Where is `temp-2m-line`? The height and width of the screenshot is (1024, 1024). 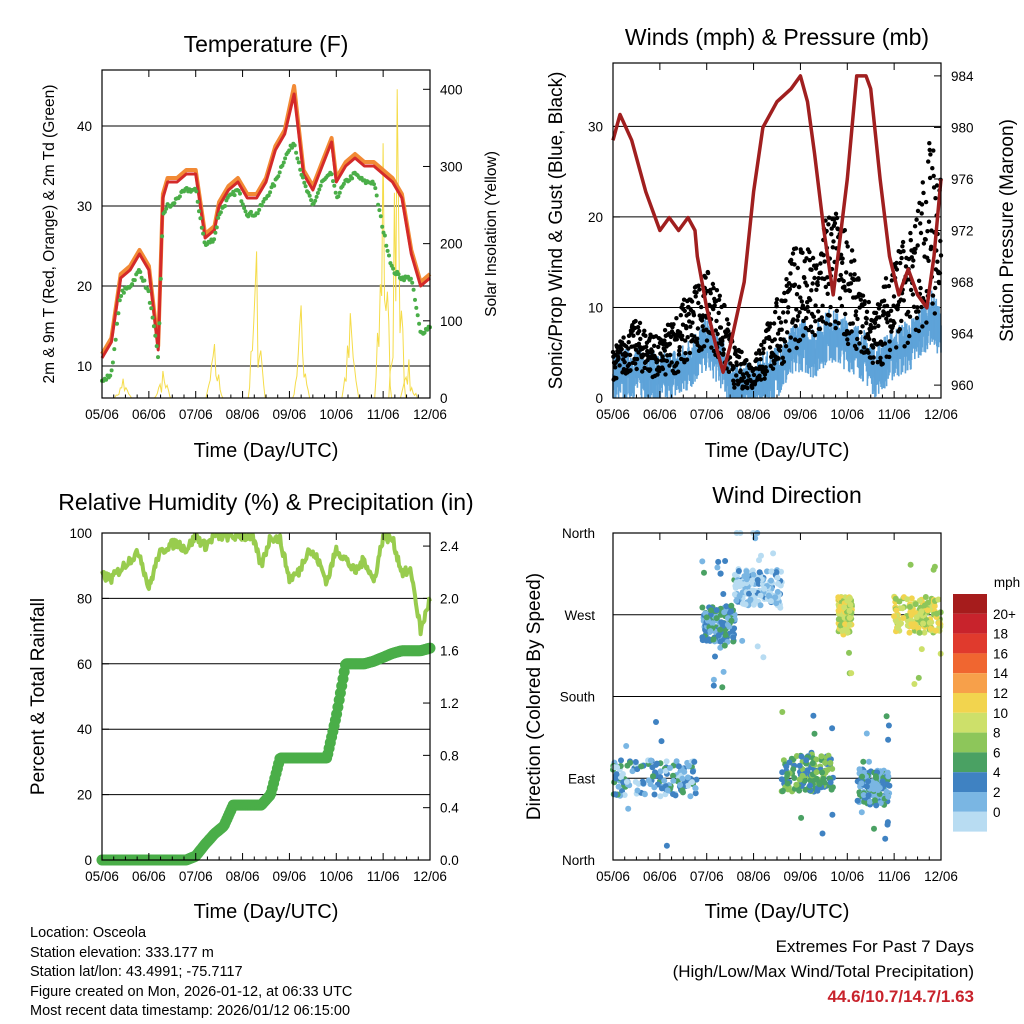
temp-2m-line is located at coordinates (265, 225).